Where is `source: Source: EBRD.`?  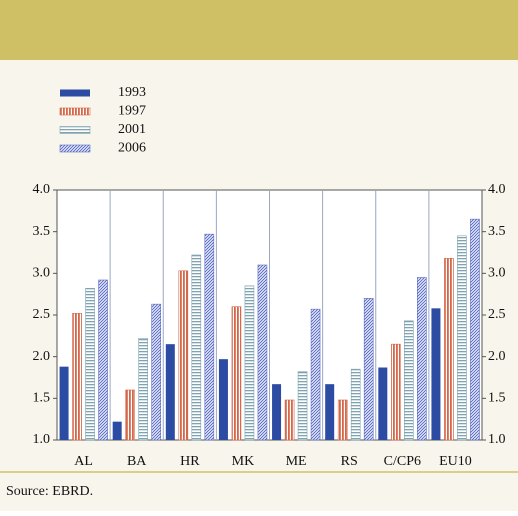
source: Source: EBRD. is located at coordinates (49, 491).